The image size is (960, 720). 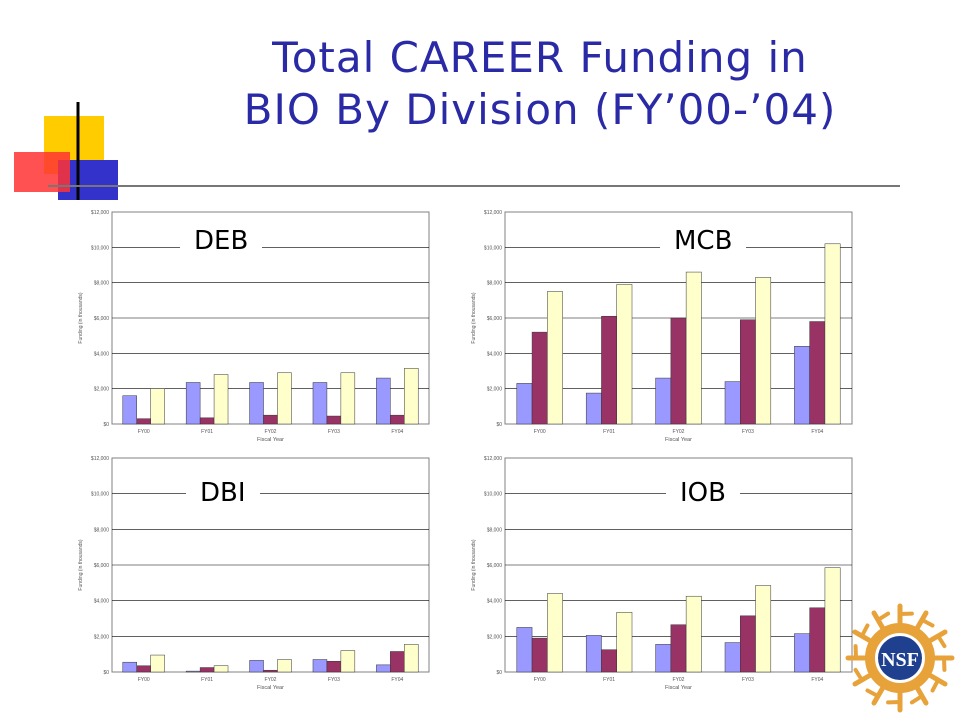 What do you see at coordinates (703, 241) in the screenshot?
I see `panel-label-mcb: MCB` at bounding box center [703, 241].